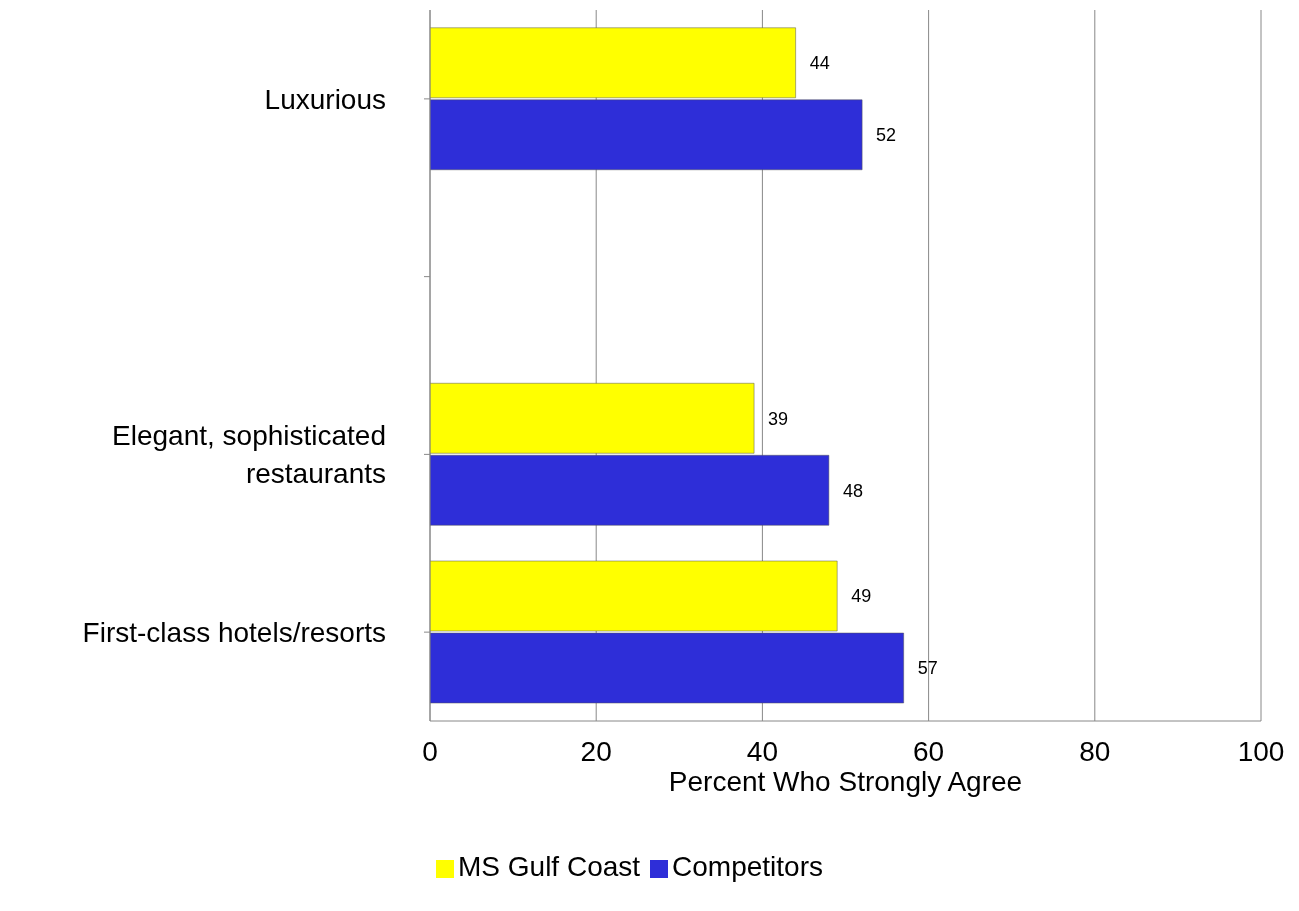 The width and height of the screenshot is (1299, 911). Describe the element at coordinates (747, 866) in the screenshot. I see `legend-label: Competitors` at that location.